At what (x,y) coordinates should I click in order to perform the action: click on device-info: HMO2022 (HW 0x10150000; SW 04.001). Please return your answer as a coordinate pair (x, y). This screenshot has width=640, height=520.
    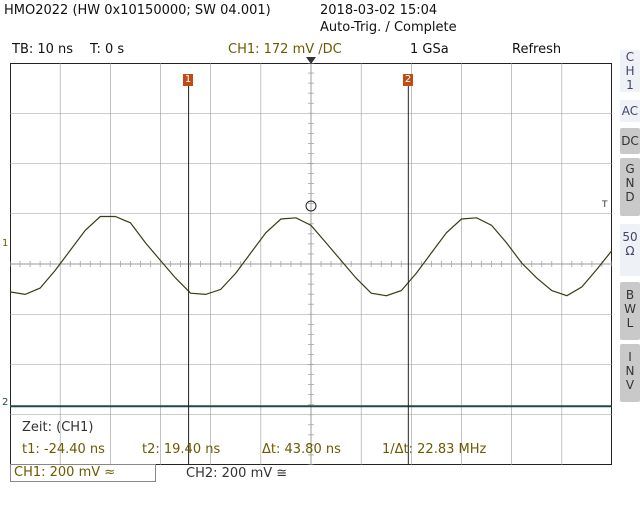
    Looking at the image, I should click on (137, 10).